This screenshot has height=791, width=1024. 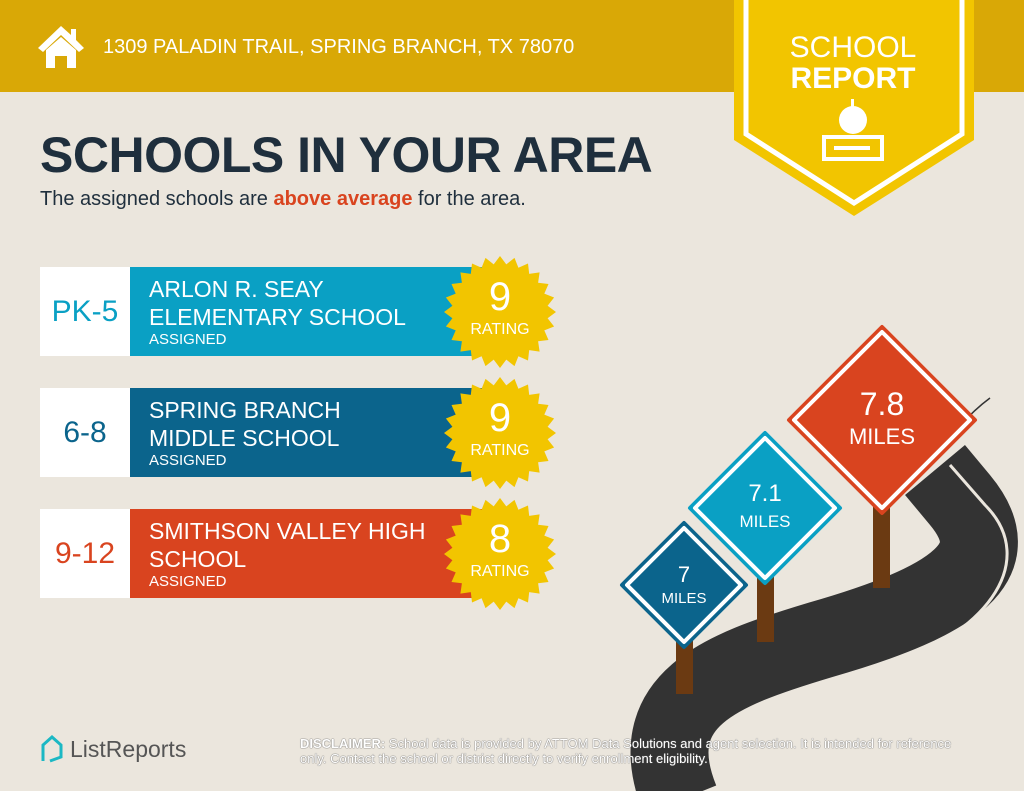 What do you see at coordinates (236, 289) in the screenshot?
I see `school-name-line1: ARLON R. SEAY` at bounding box center [236, 289].